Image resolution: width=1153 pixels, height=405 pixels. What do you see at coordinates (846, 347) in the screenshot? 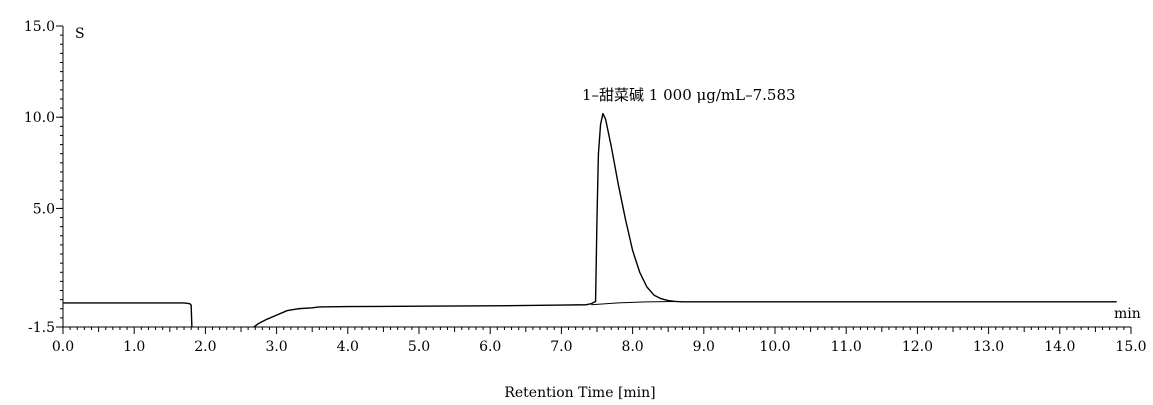
I see `x-tick-label: 11.0` at bounding box center [846, 347].